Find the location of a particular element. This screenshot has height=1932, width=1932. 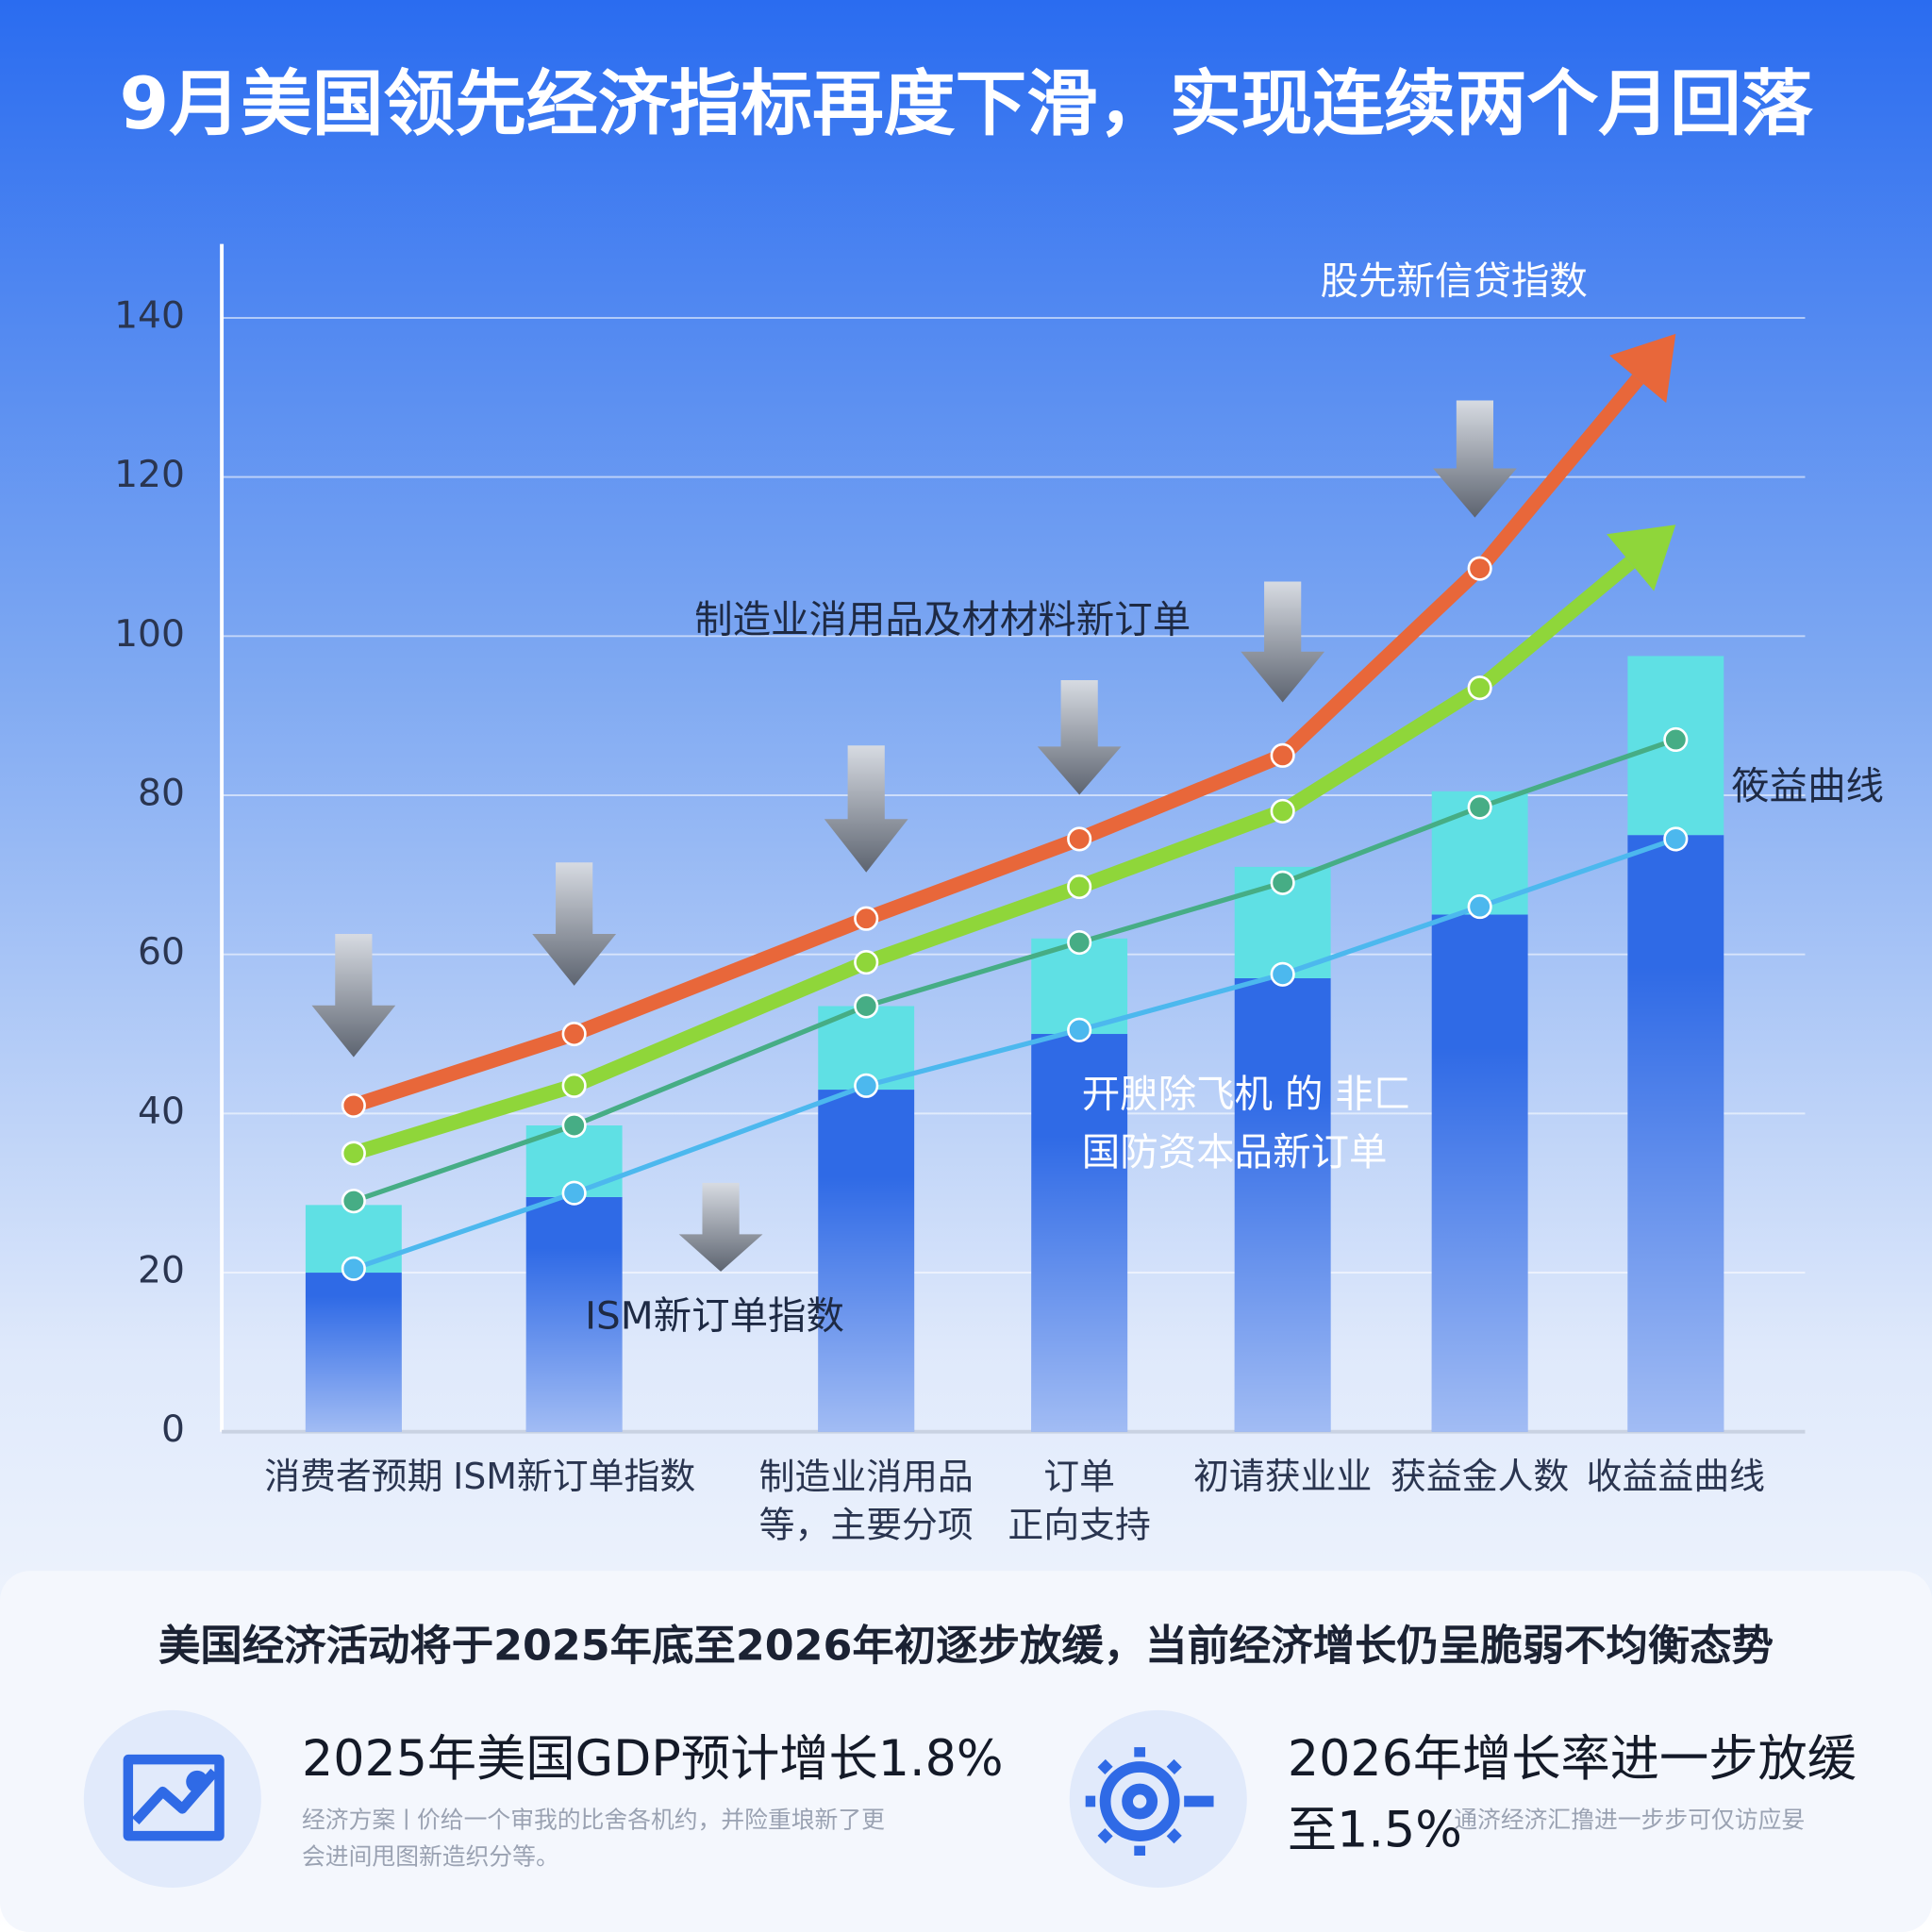

annotation: 开腴除飞机 的 非匚 is located at coordinates (1246, 1093).